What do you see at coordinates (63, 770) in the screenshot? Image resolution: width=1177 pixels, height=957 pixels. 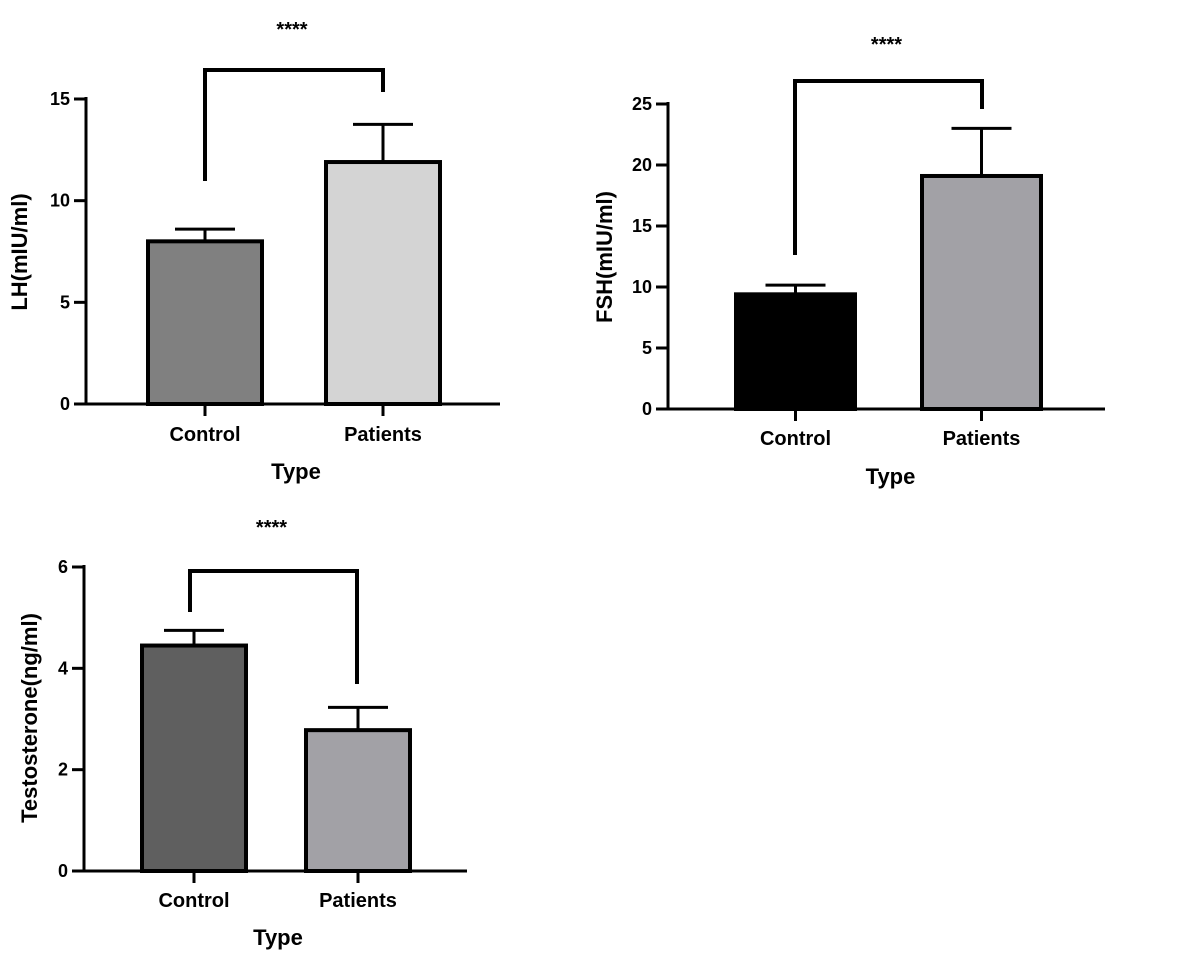 I see `y-tick-label: 2` at bounding box center [63, 770].